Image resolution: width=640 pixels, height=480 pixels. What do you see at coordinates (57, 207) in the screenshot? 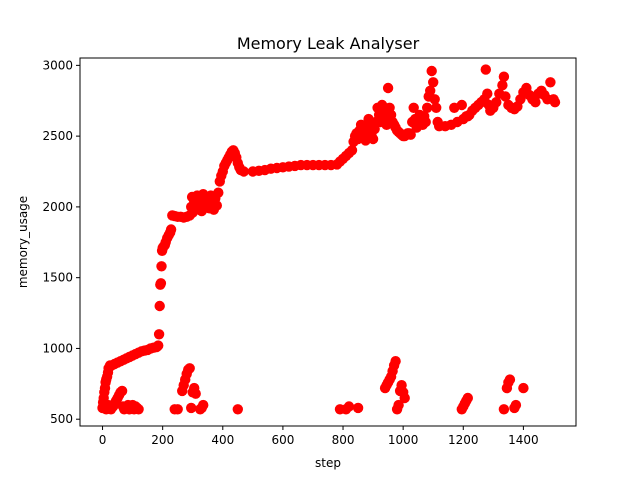
I see `y-tick-label: 2000` at bounding box center [57, 207].